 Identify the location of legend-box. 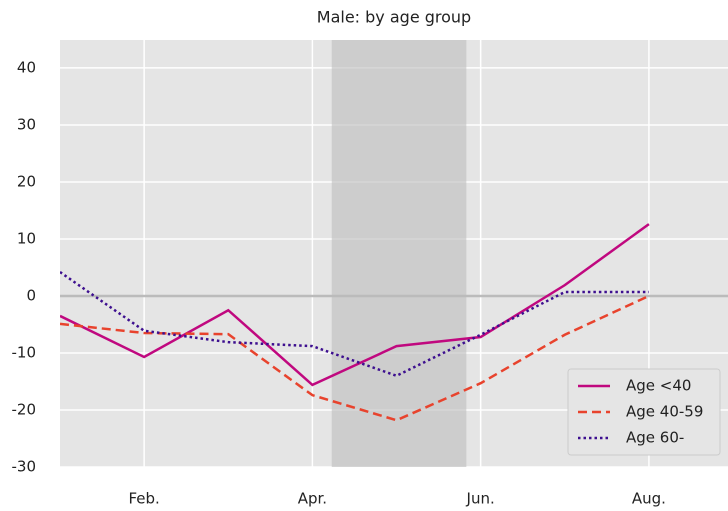
(644, 412).